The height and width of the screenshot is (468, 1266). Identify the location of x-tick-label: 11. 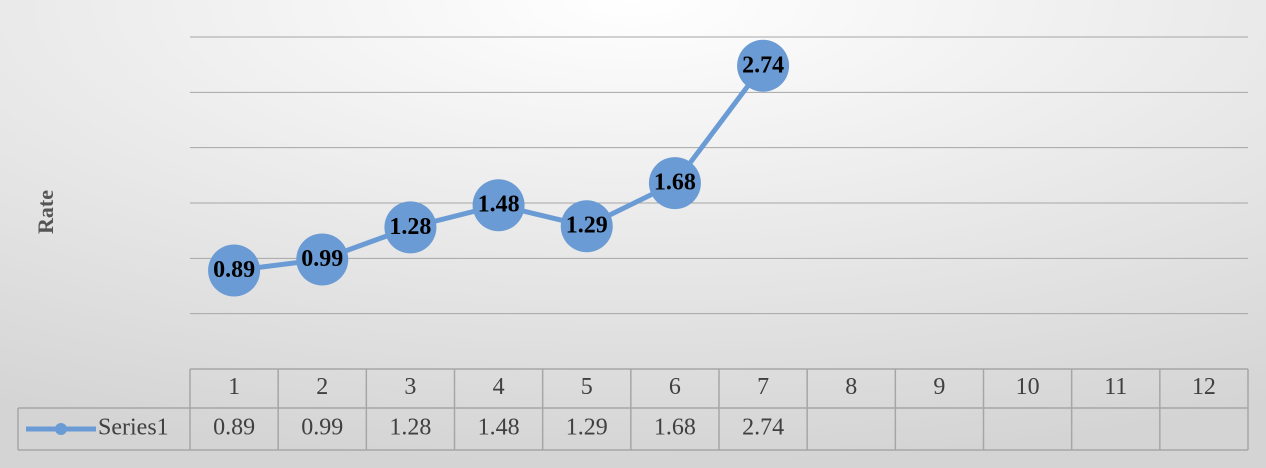
(1115, 387).